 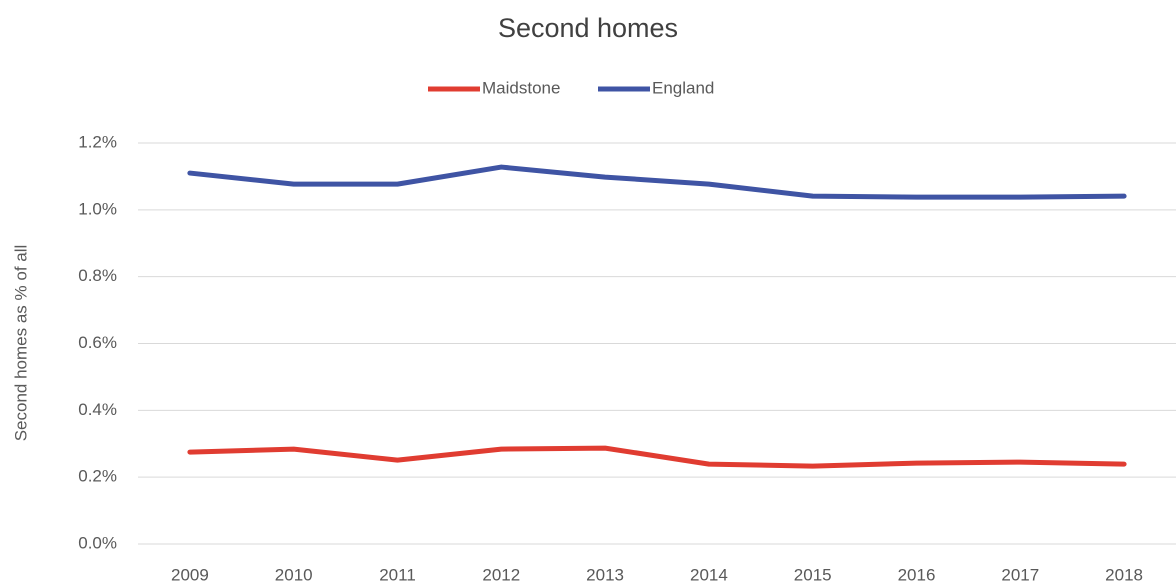 What do you see at coordinates (683, 87) in the screenshot?
I see `legend-label: England` at bounding box center [683, 87].